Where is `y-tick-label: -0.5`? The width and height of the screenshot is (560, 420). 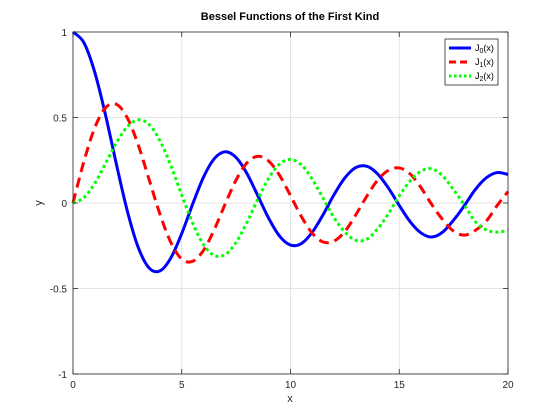
y-tick-label: -0.5 is located at coordinates (59, 290).